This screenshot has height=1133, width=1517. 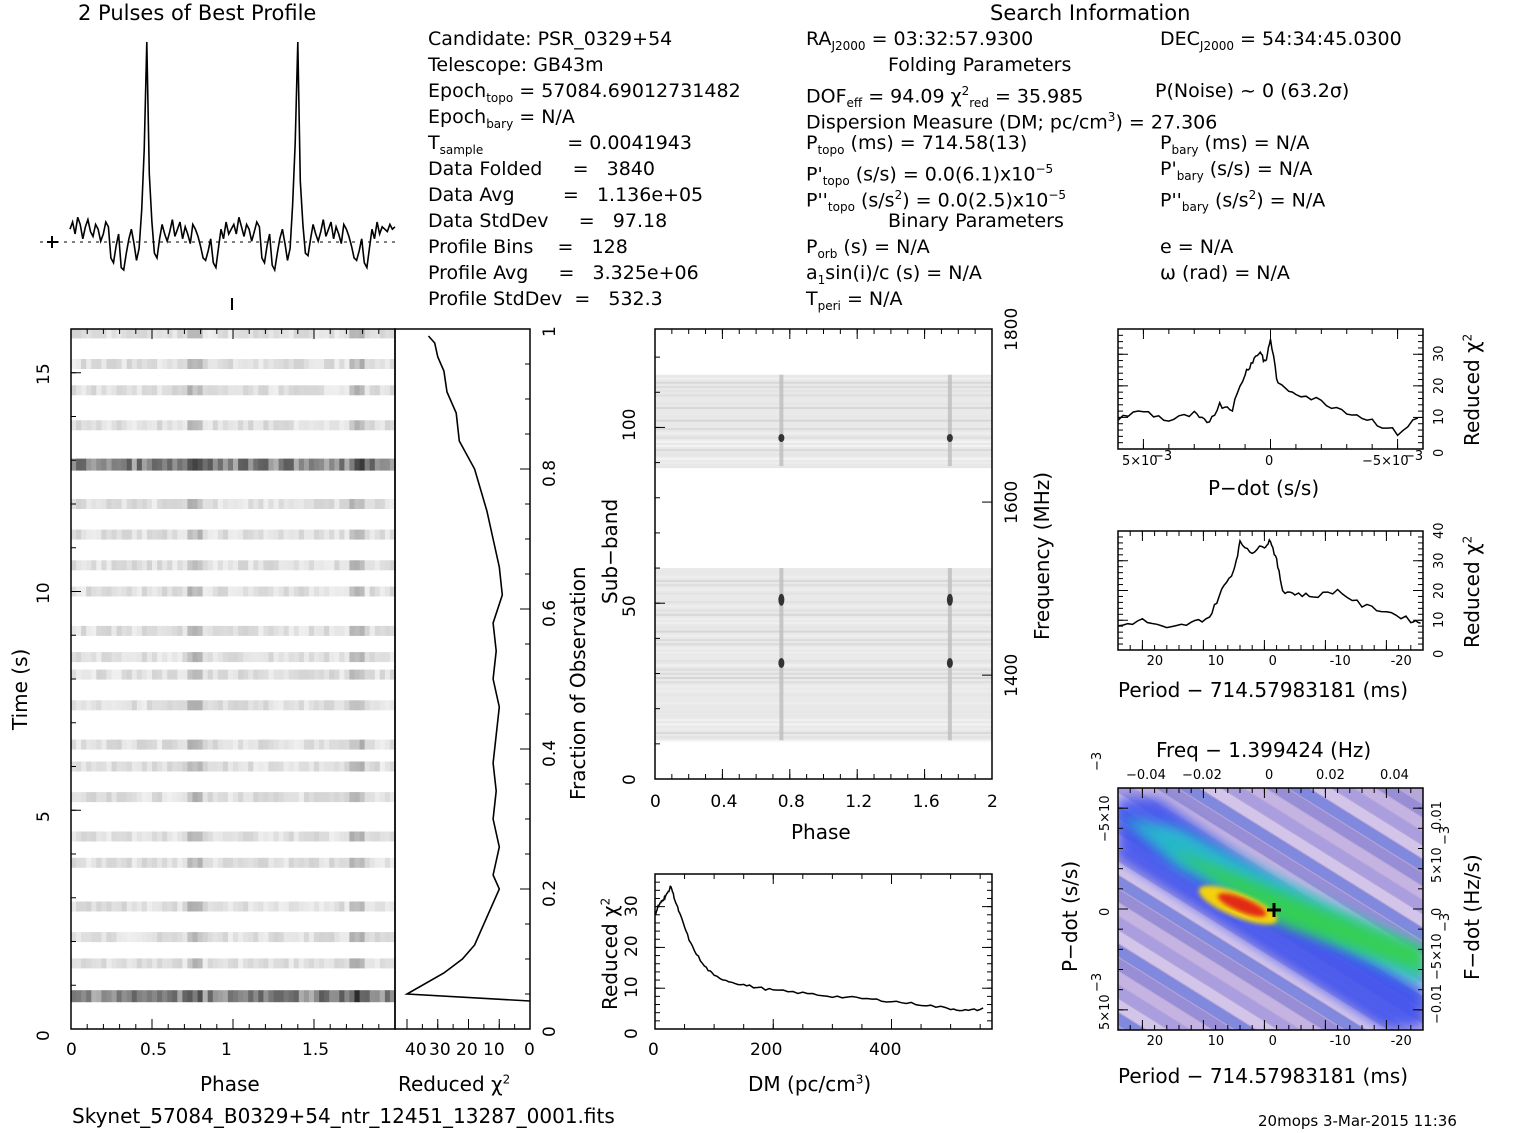 I want to click on p-bary-value: (ms) = N/A, so click(x=1257, y=143).